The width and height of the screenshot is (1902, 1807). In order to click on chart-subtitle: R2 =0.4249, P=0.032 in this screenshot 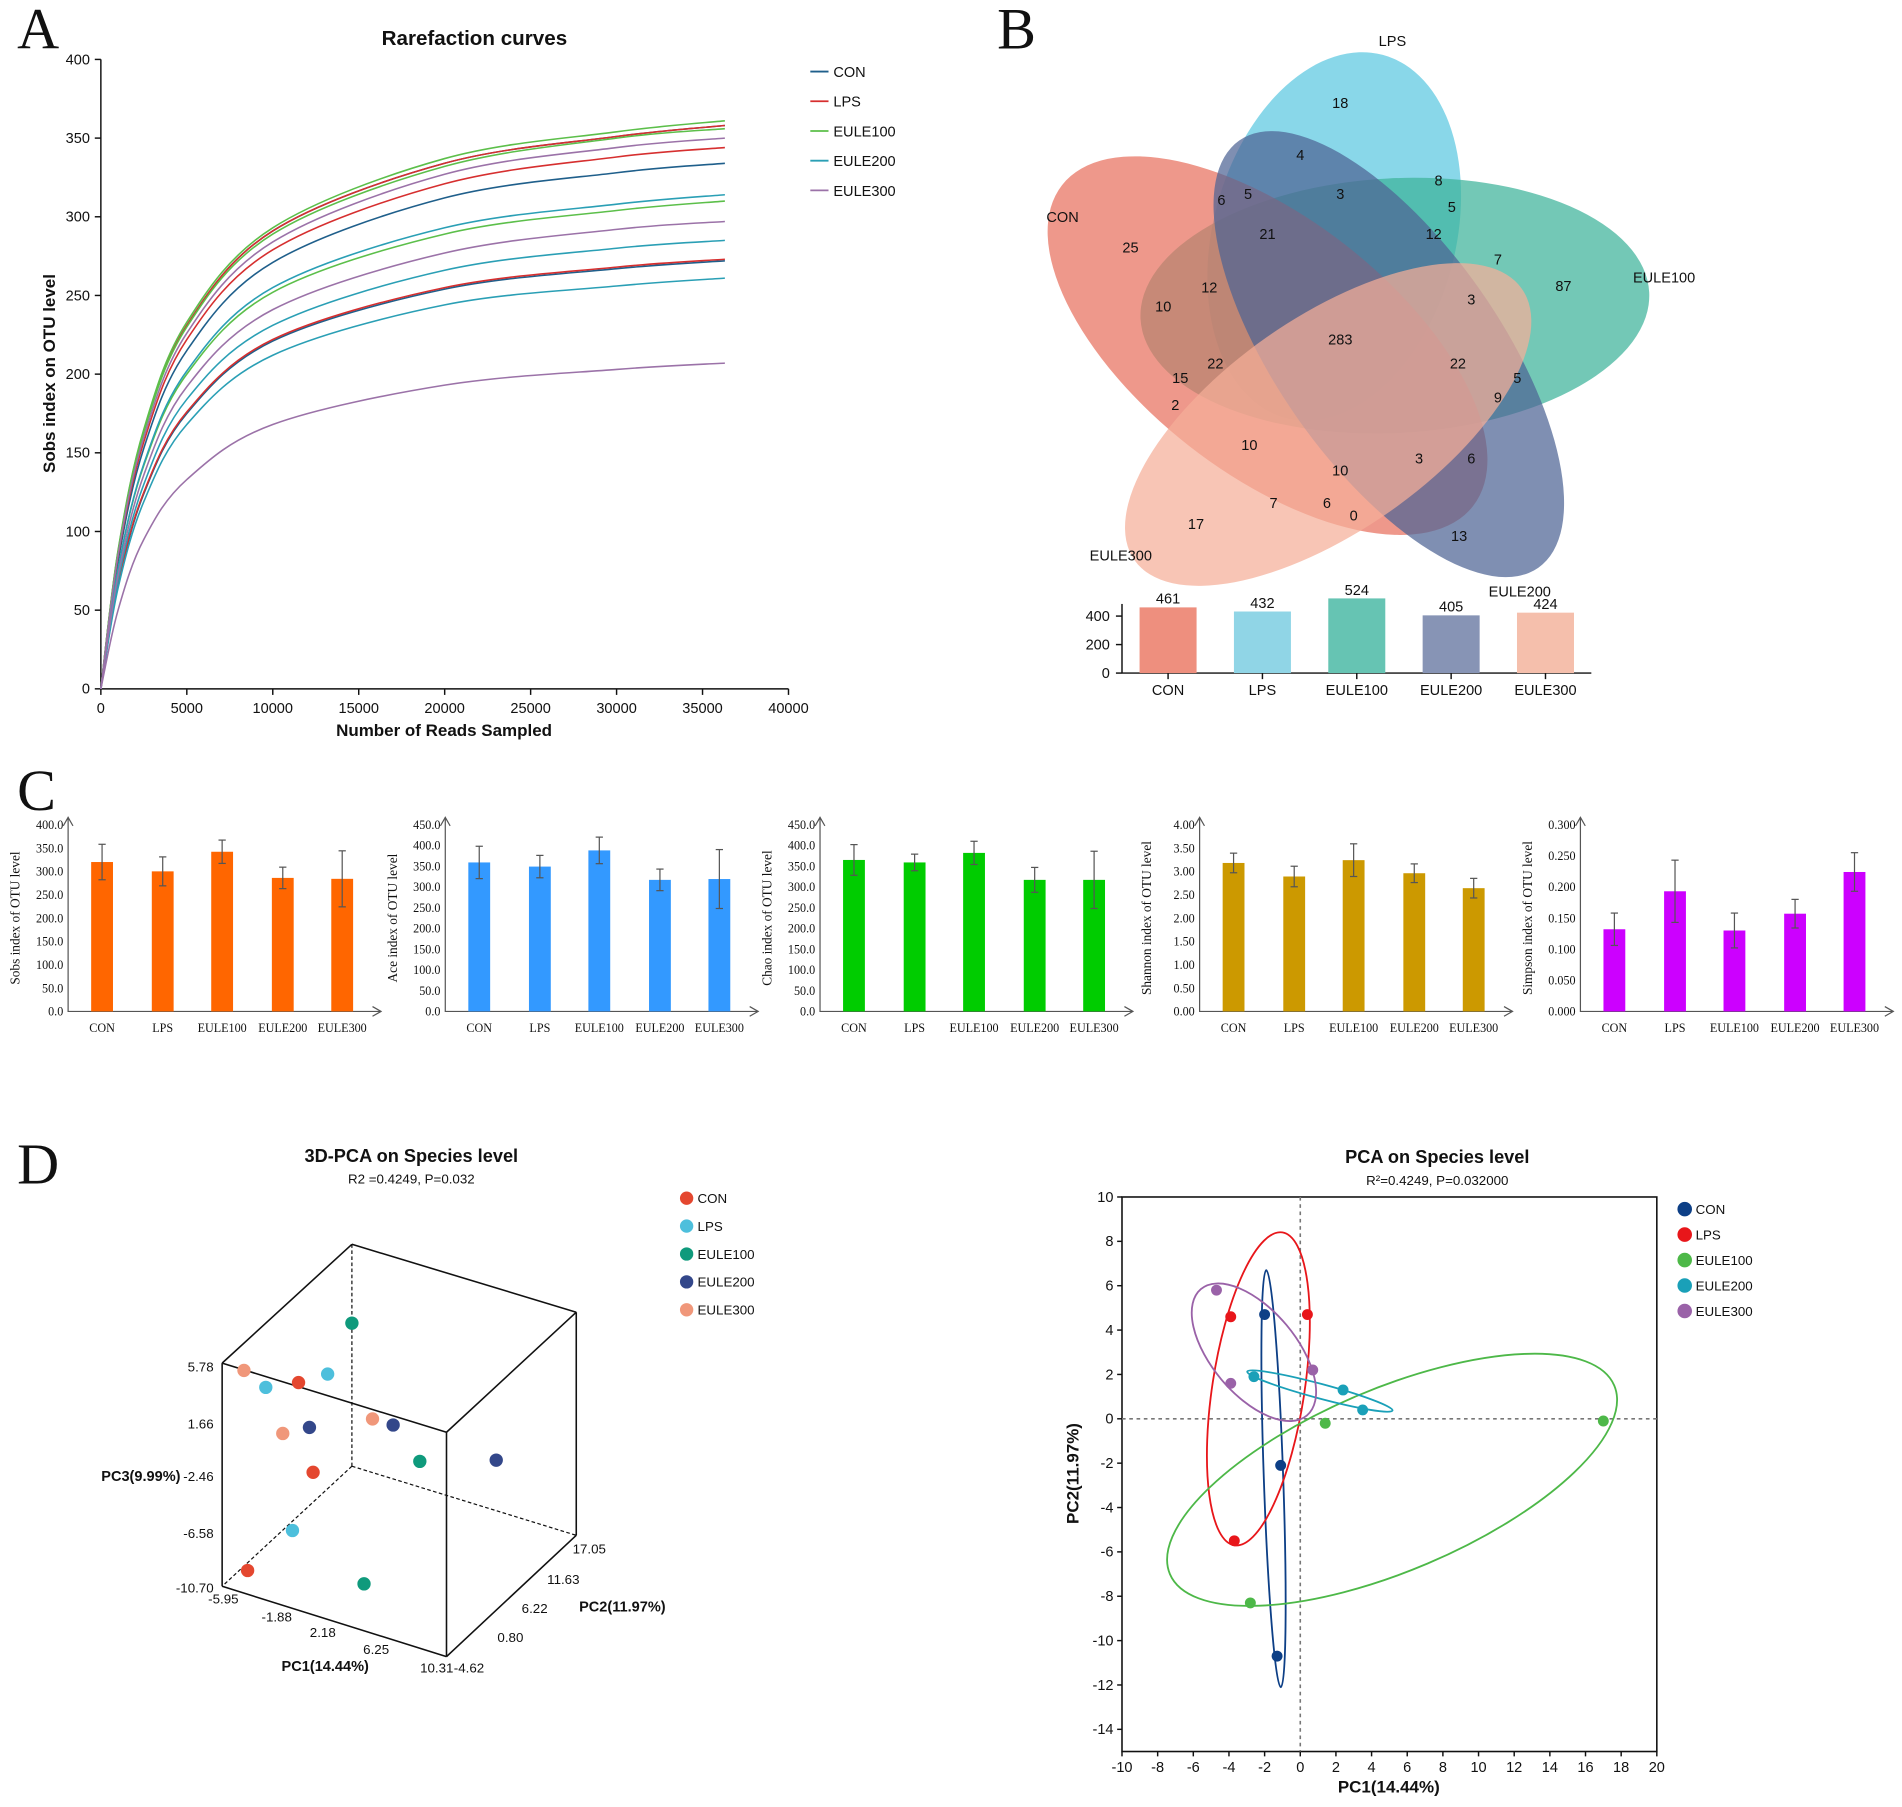, I will do `click(411, 1179)`.